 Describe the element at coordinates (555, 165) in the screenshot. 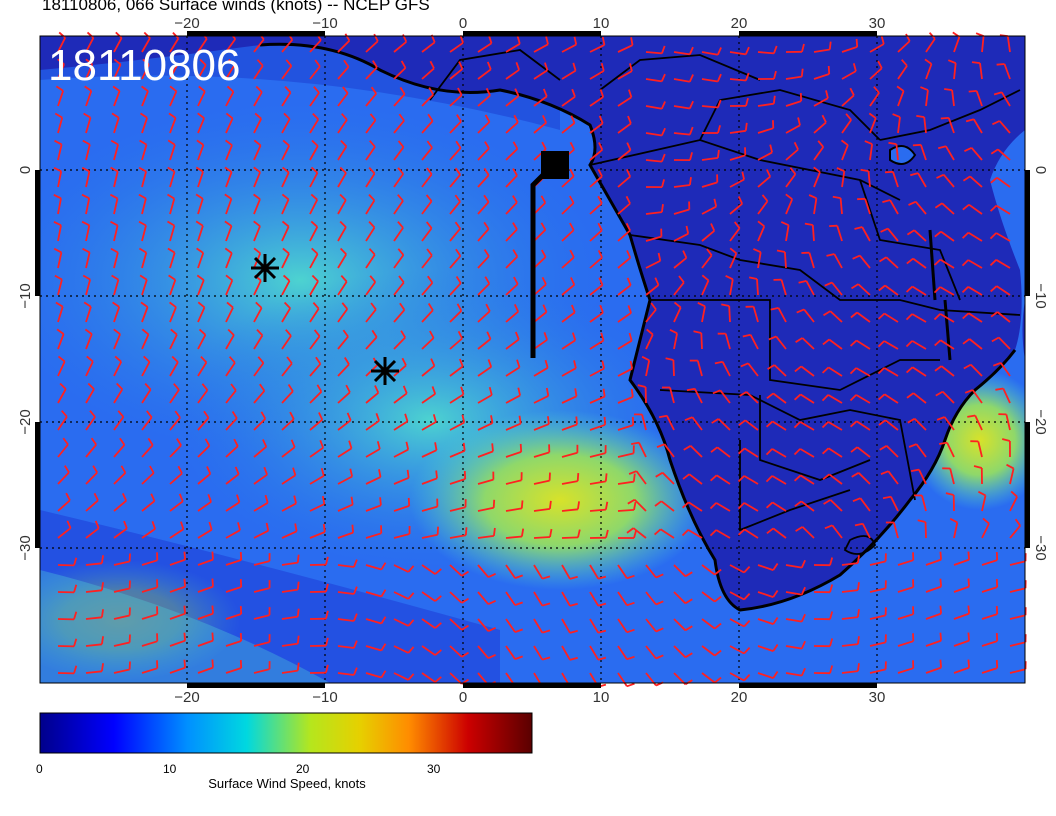

I see `marker-square` at that location.